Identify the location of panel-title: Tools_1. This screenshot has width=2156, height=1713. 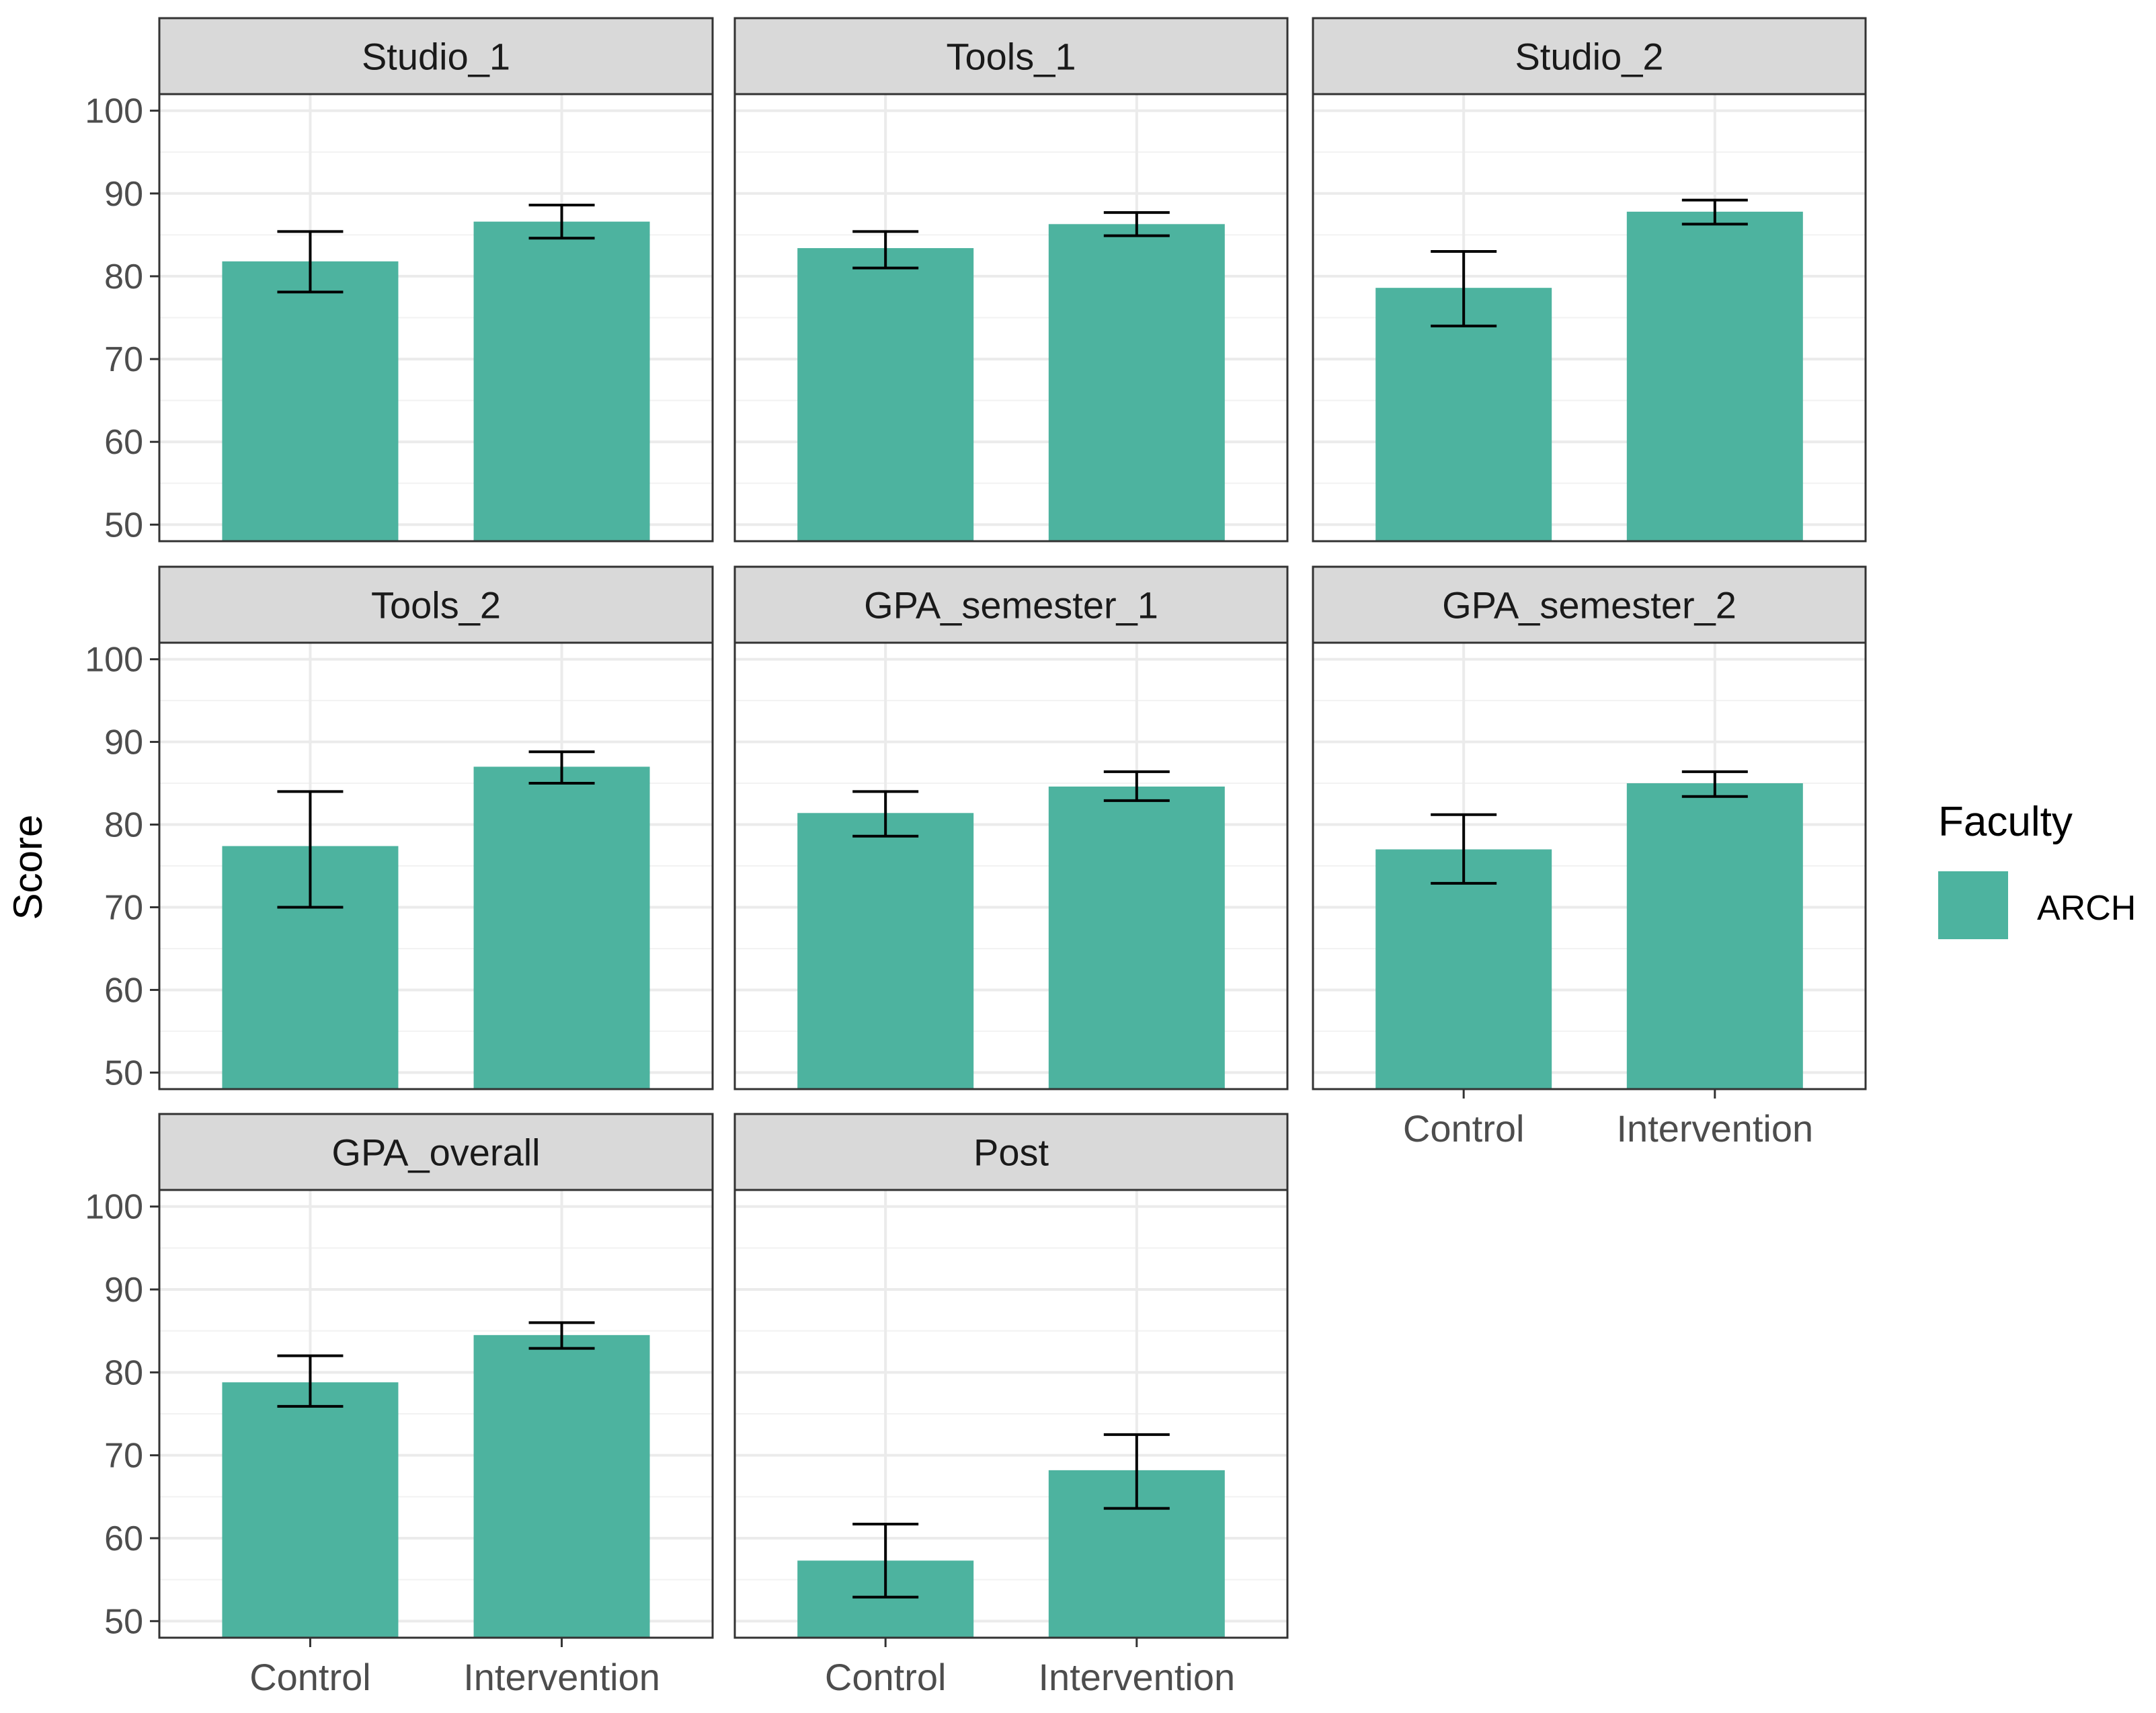
(1011, 57).